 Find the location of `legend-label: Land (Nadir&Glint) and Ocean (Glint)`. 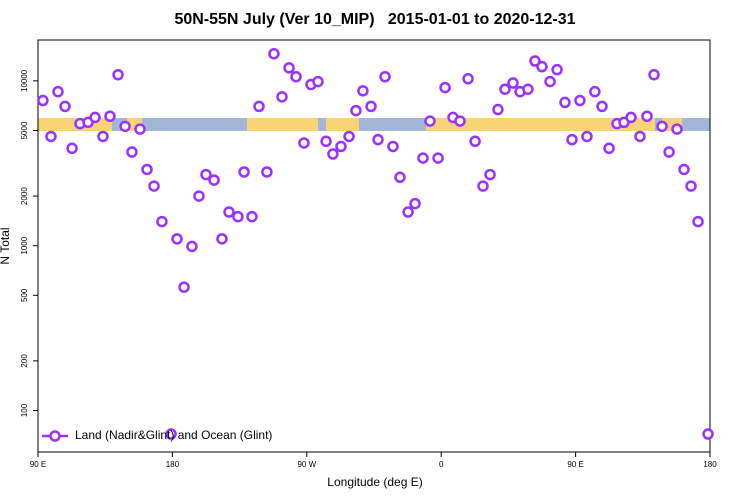

legend-label: Land (Nadir&Glint) and Ocean (Glint) is located at coordinates (173, 435).